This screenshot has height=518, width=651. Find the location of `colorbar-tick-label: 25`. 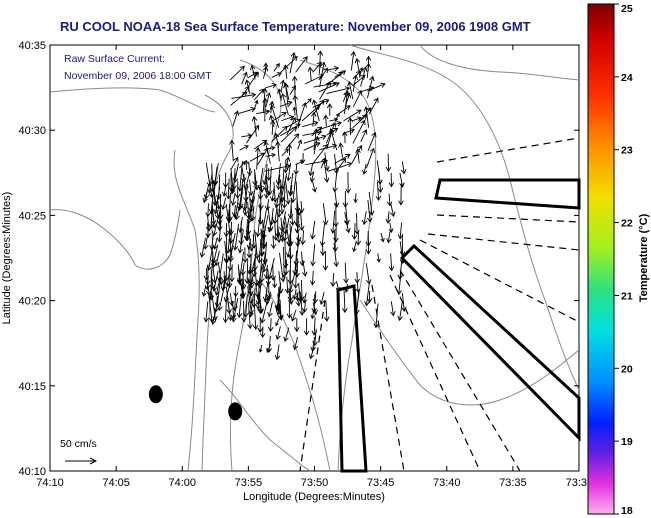

colorbar-tick-label: 25 is located at coordinates (627, 9).